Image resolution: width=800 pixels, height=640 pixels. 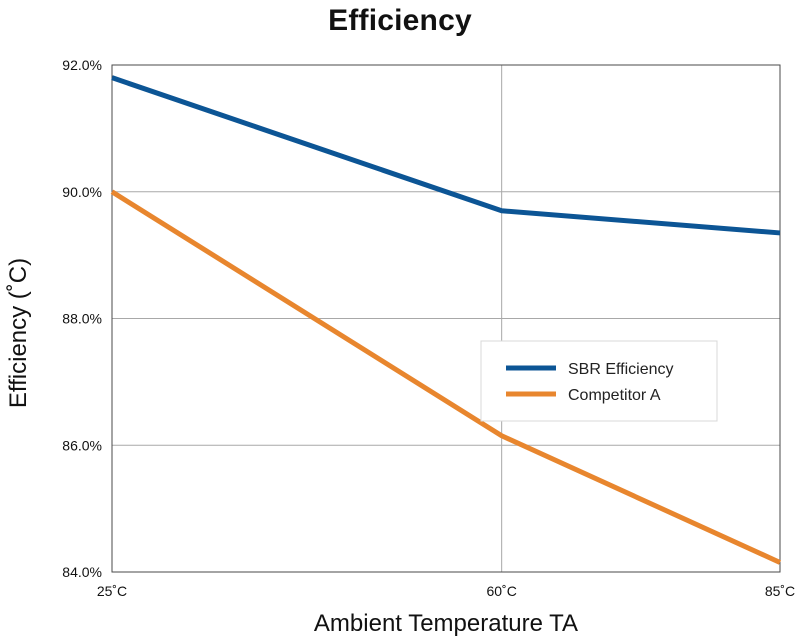 I want to click on x-tick-label: 25˚C, so click(x=112, y=591).